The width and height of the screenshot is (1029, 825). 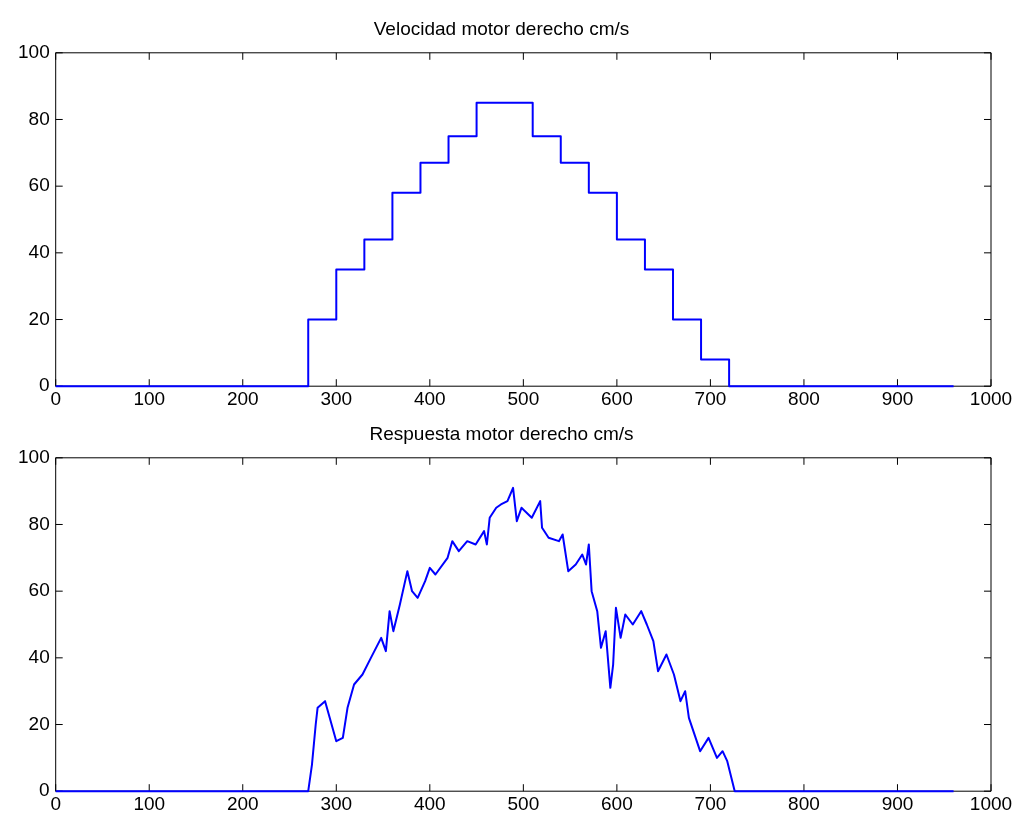 What do you see at coordinates (501, 28) in the screenshot?
I see `chart-title: Velocidad motor derecho cm/s` at bounding box center [501, 28].